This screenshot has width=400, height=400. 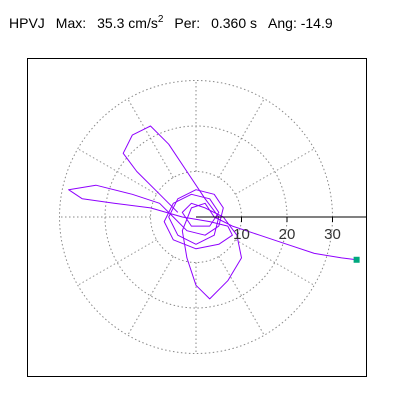 I want to click on axis-tick-label: 20, so click(x=287, y=234).